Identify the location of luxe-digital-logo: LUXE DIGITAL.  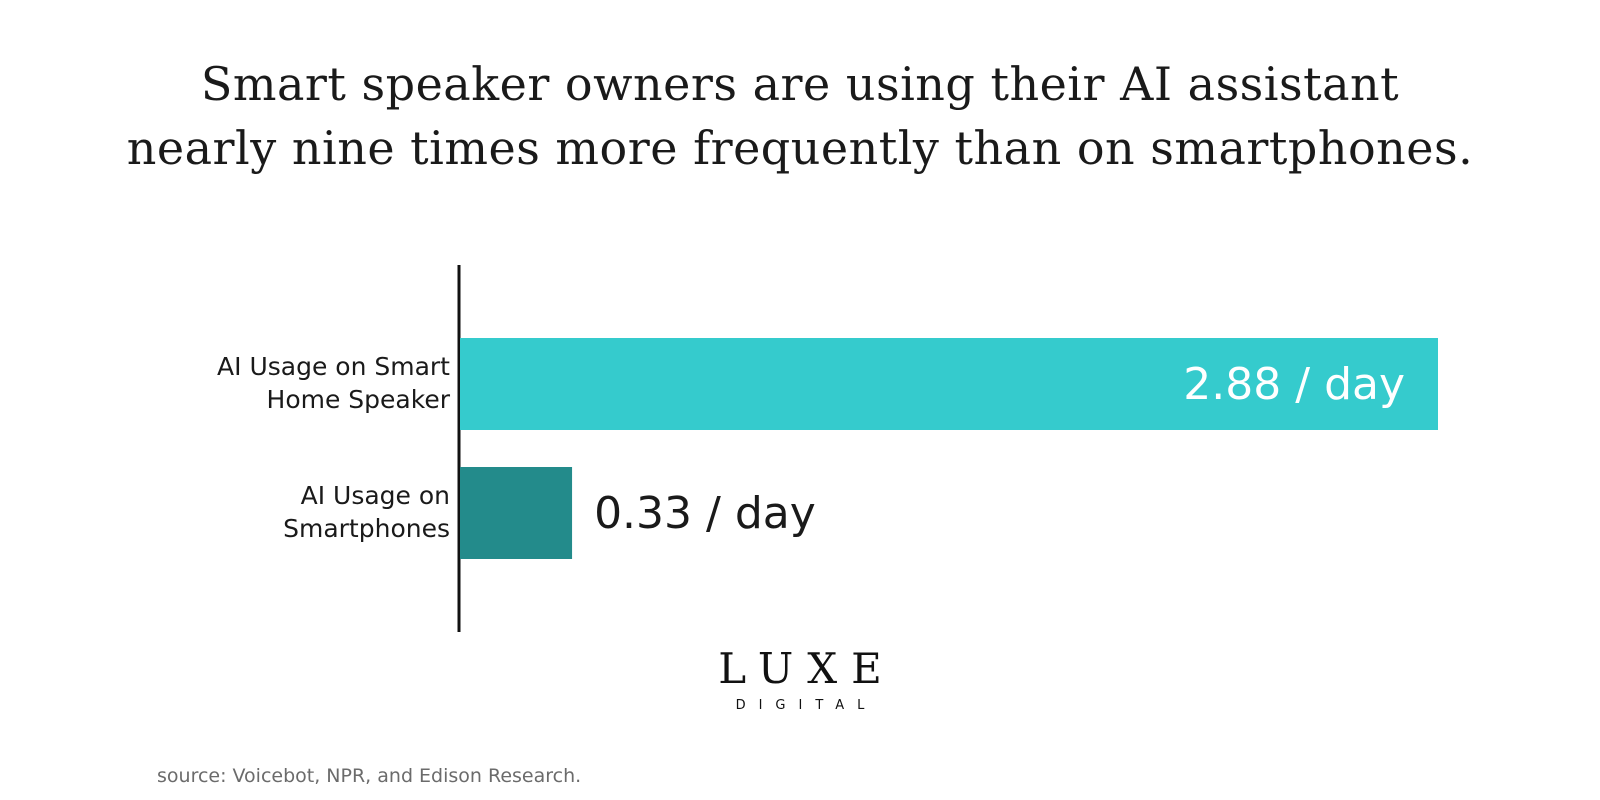
(800, 681).